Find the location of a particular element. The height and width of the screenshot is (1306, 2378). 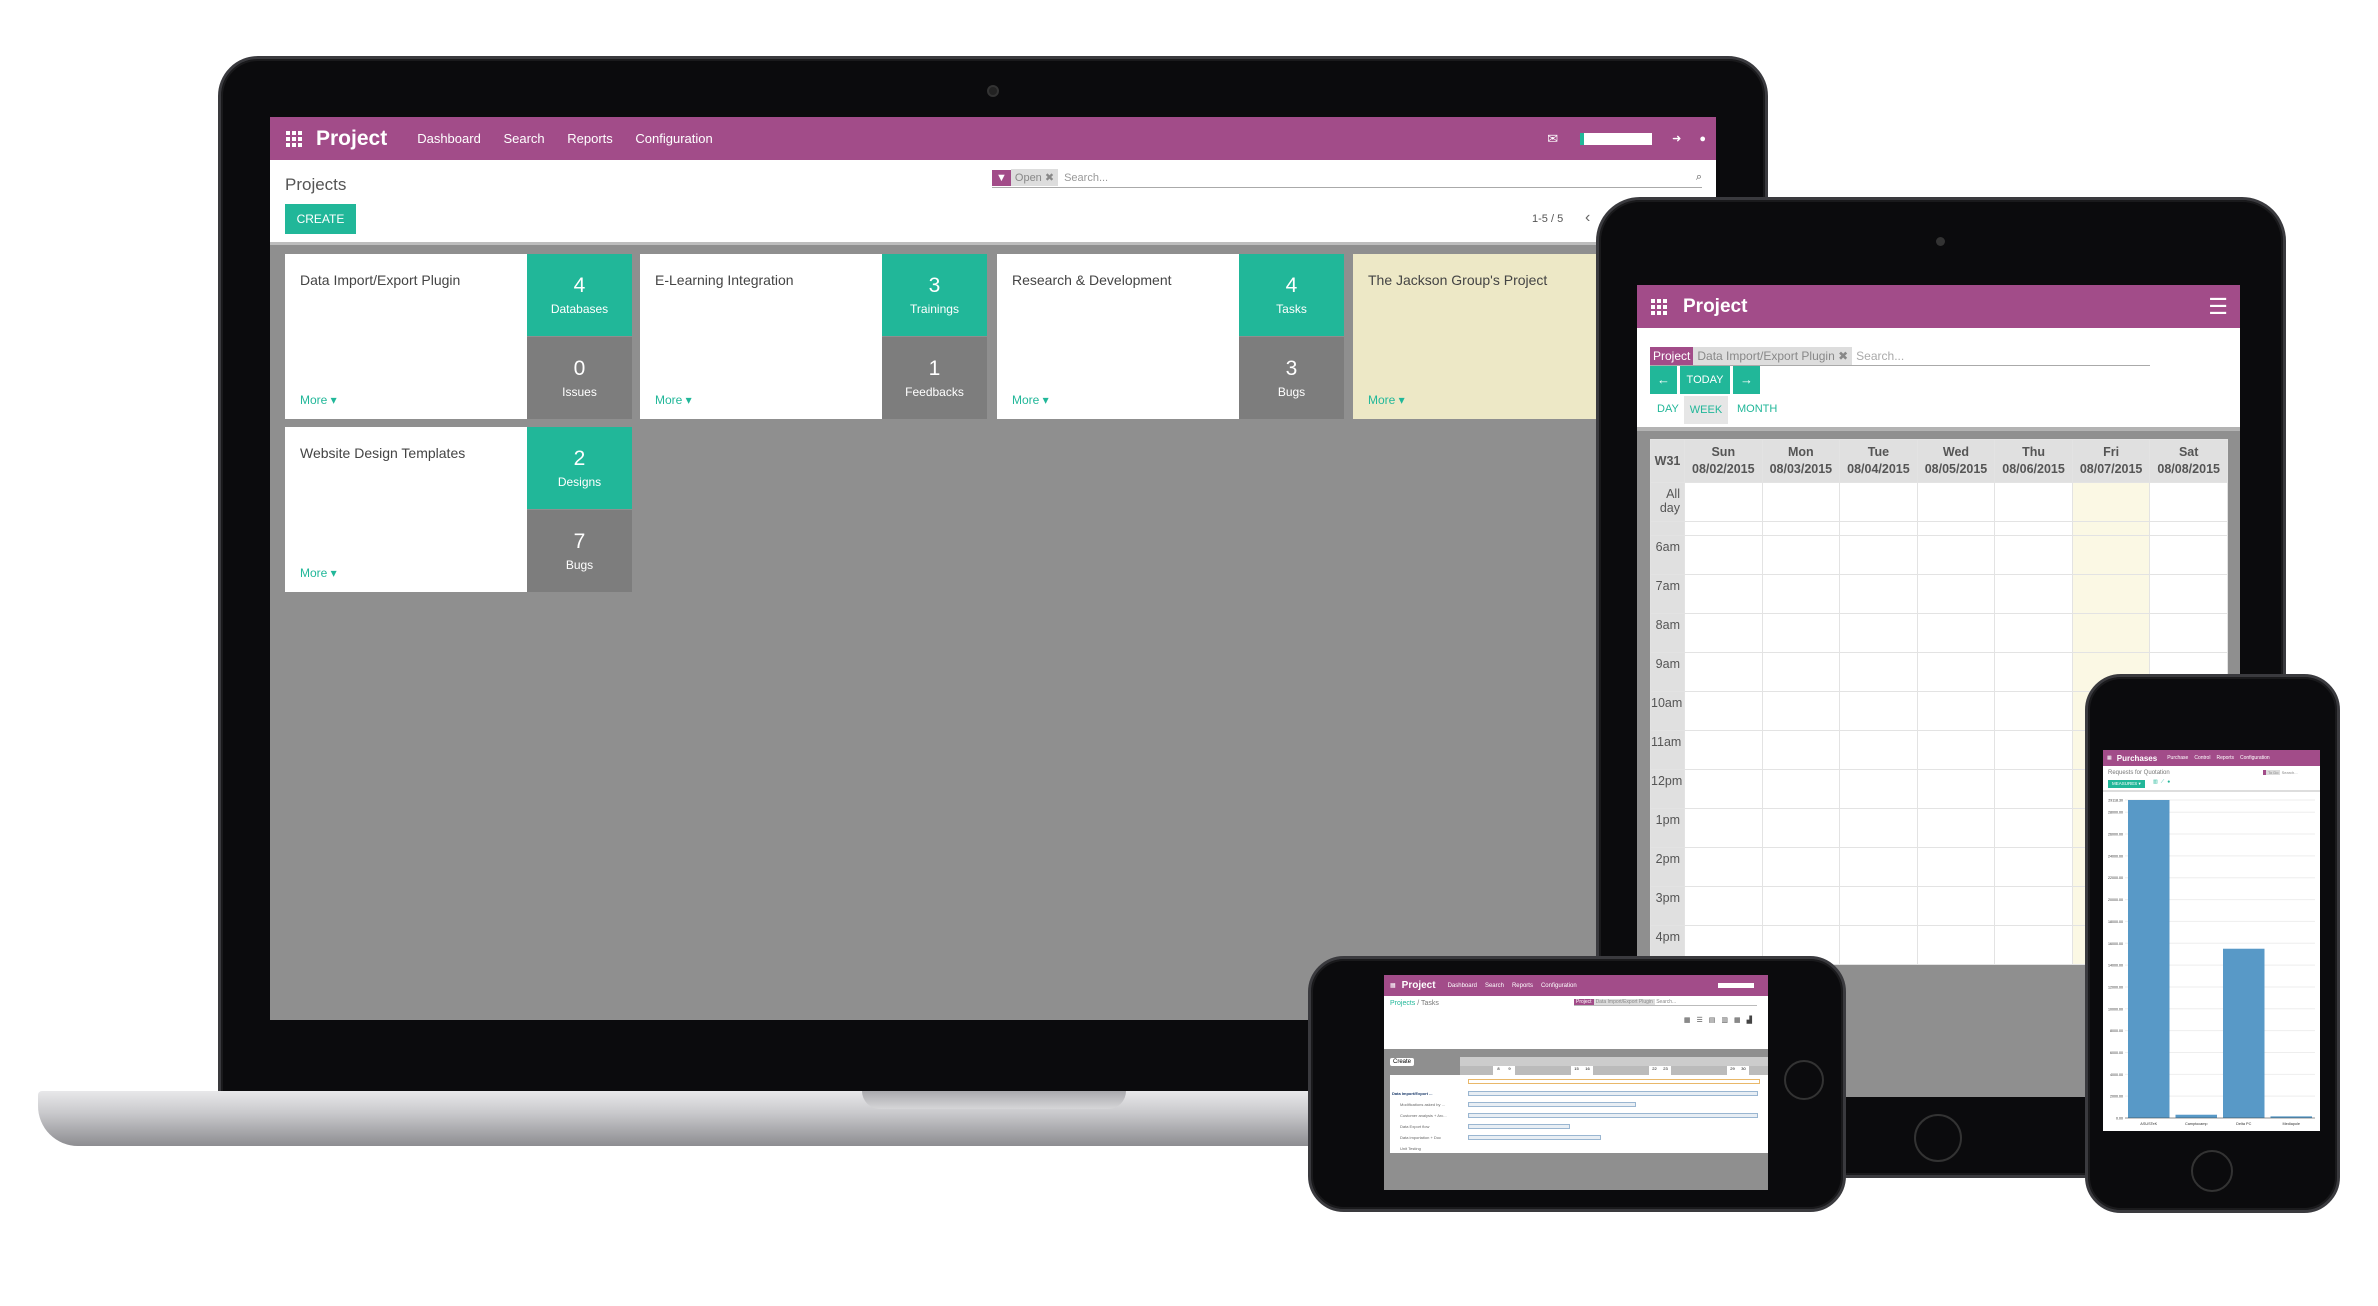

project-card: Website Design Templates More ▾ is located at coordinates (406, 509).